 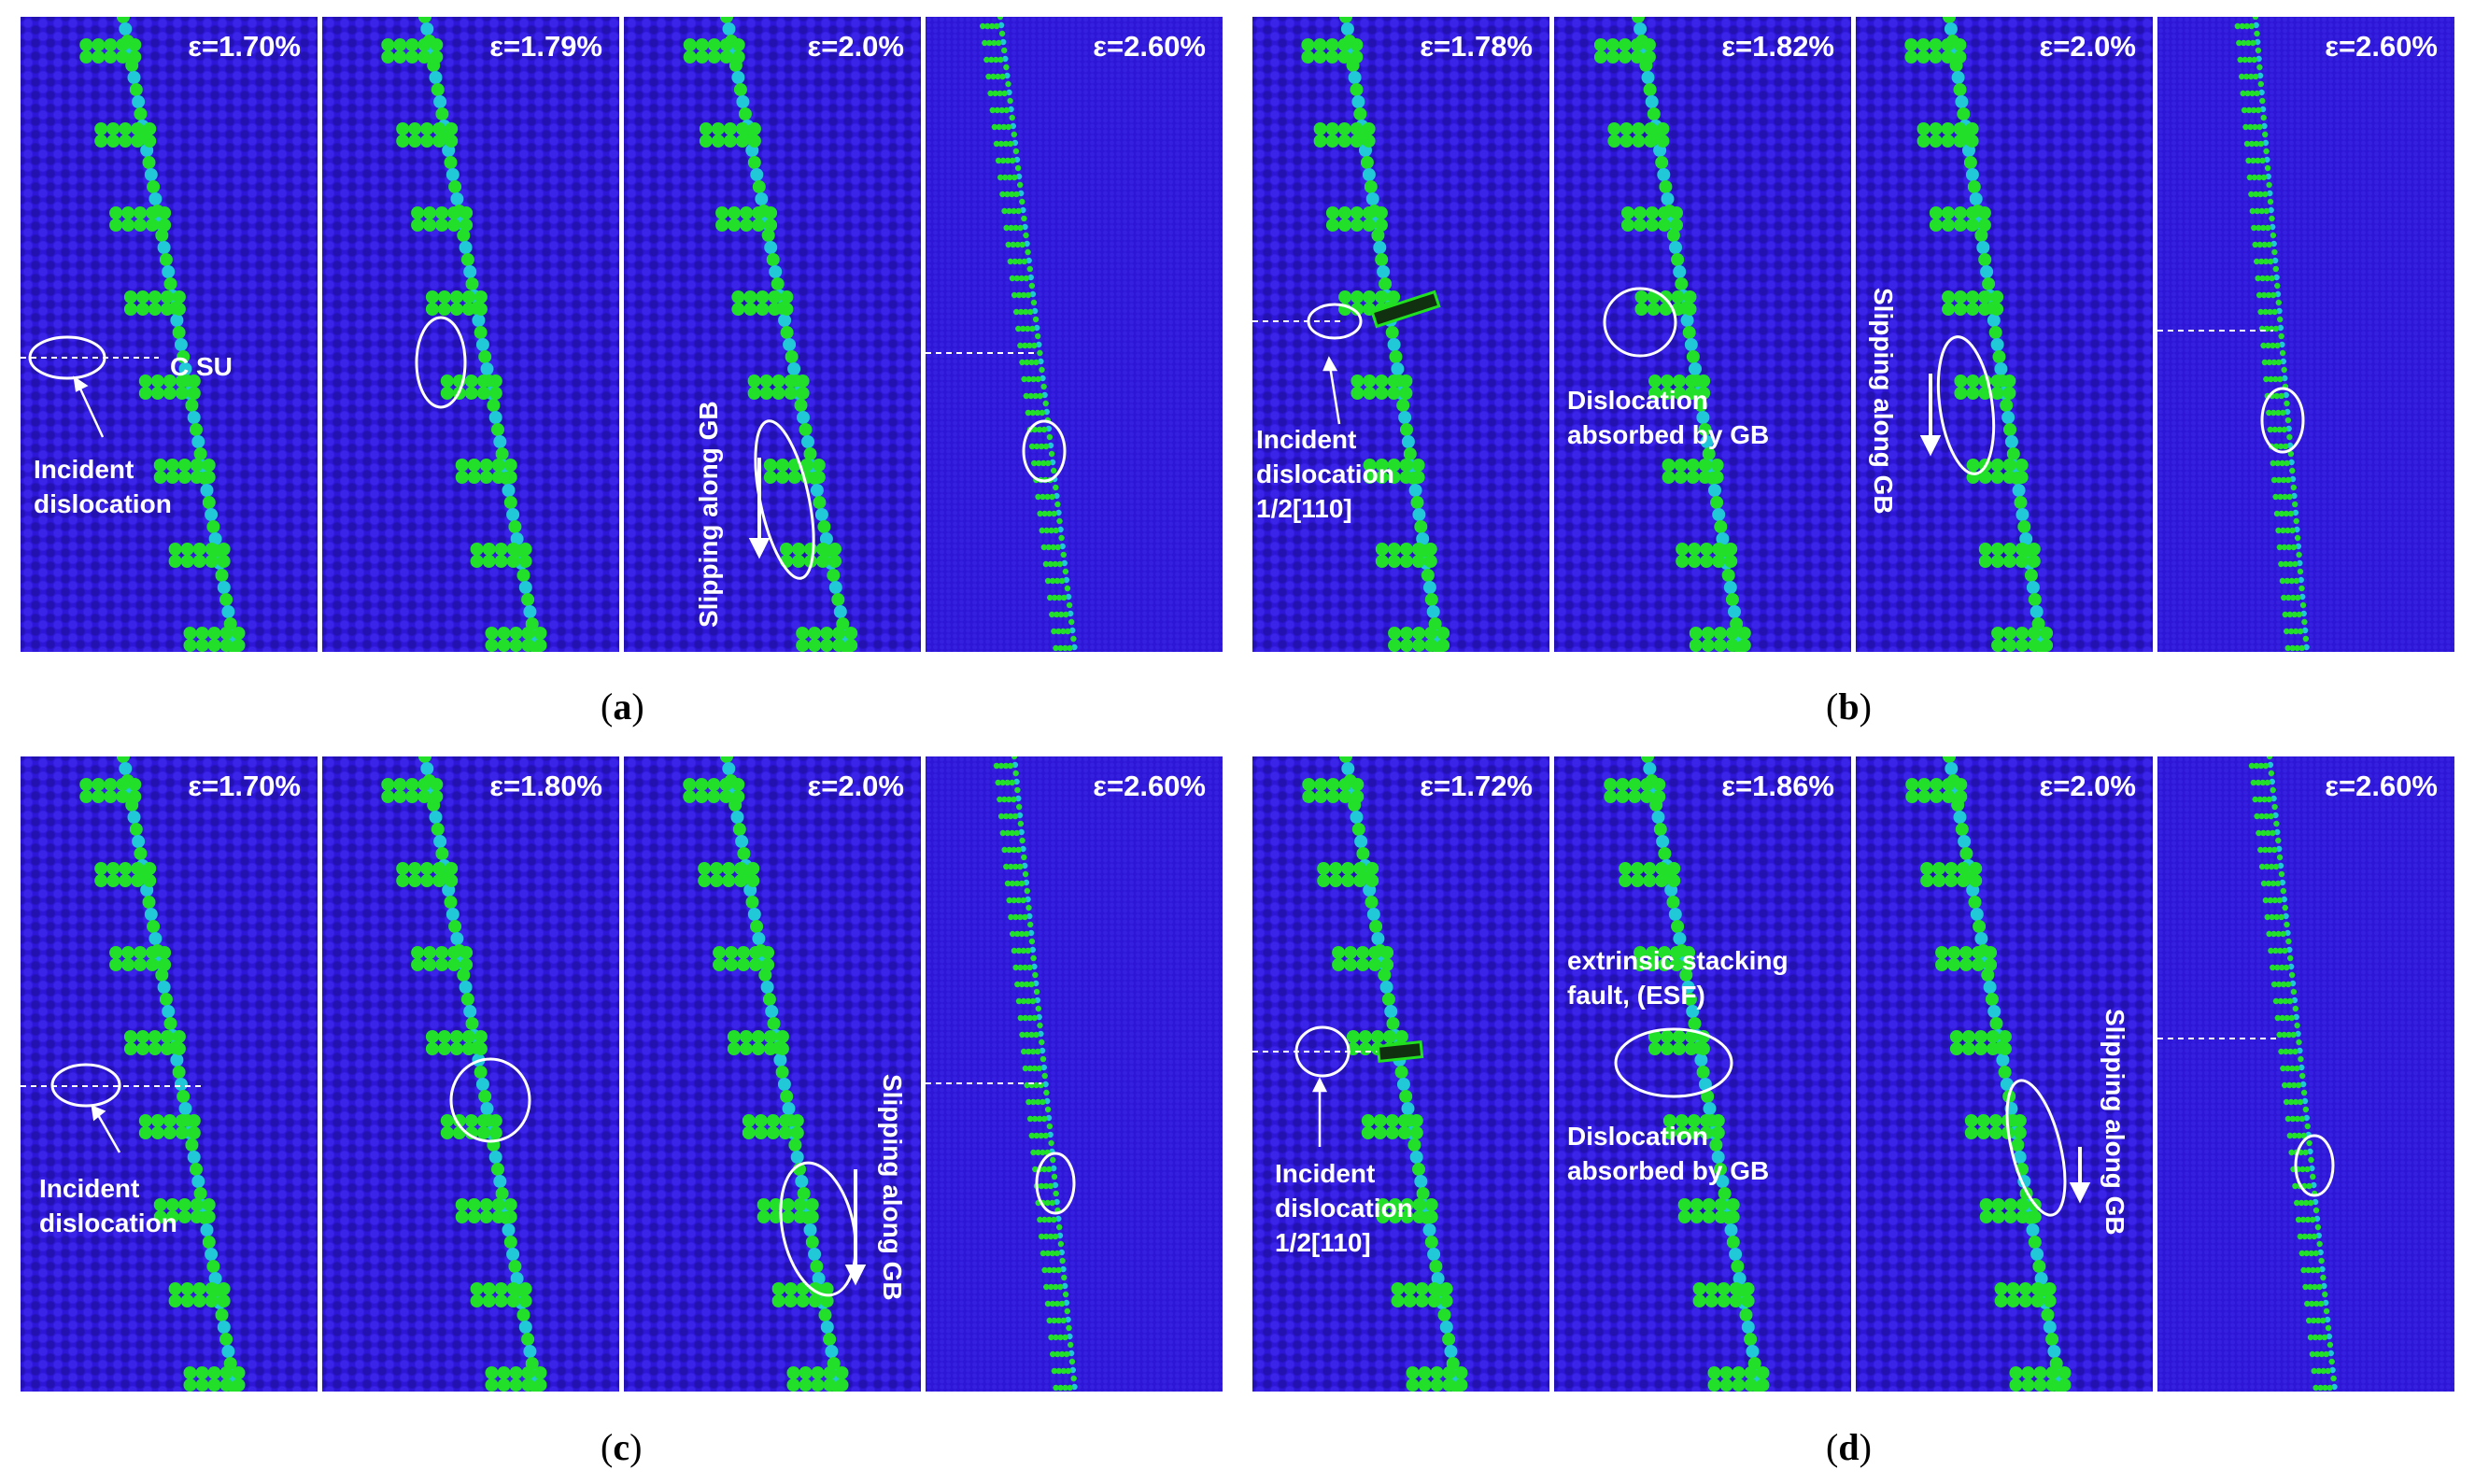 I want to click on frame-c-2: ε=1.80%, so click(x=470, y=1074).